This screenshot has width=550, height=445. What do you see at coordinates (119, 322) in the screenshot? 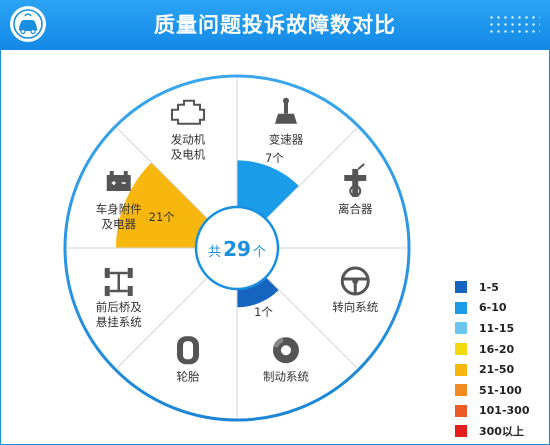
I see `category-label: 悬挂系统` at bounding box center [119, 322].